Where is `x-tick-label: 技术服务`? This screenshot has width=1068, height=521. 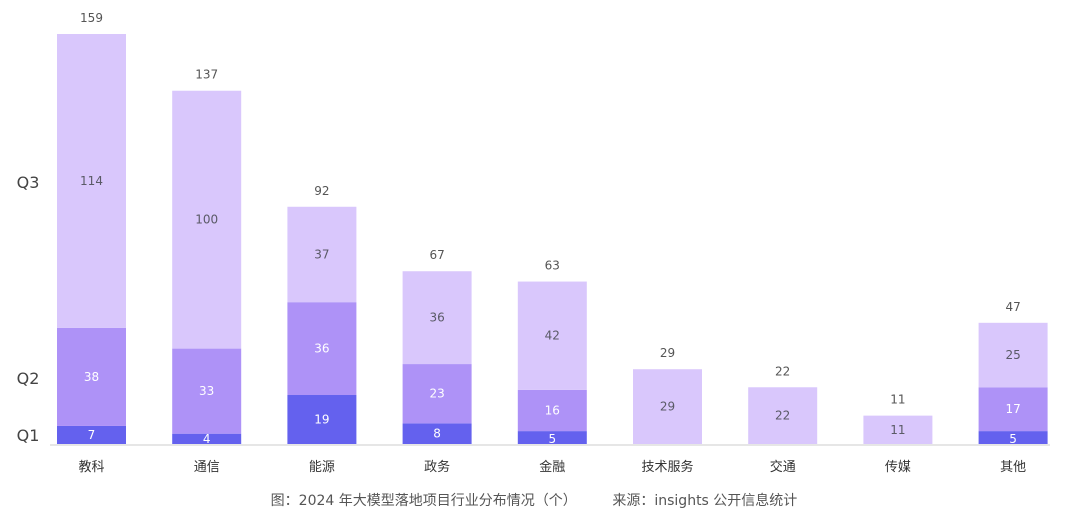
x-tick-label: 技术服务 is located at coordinates (667, 467).